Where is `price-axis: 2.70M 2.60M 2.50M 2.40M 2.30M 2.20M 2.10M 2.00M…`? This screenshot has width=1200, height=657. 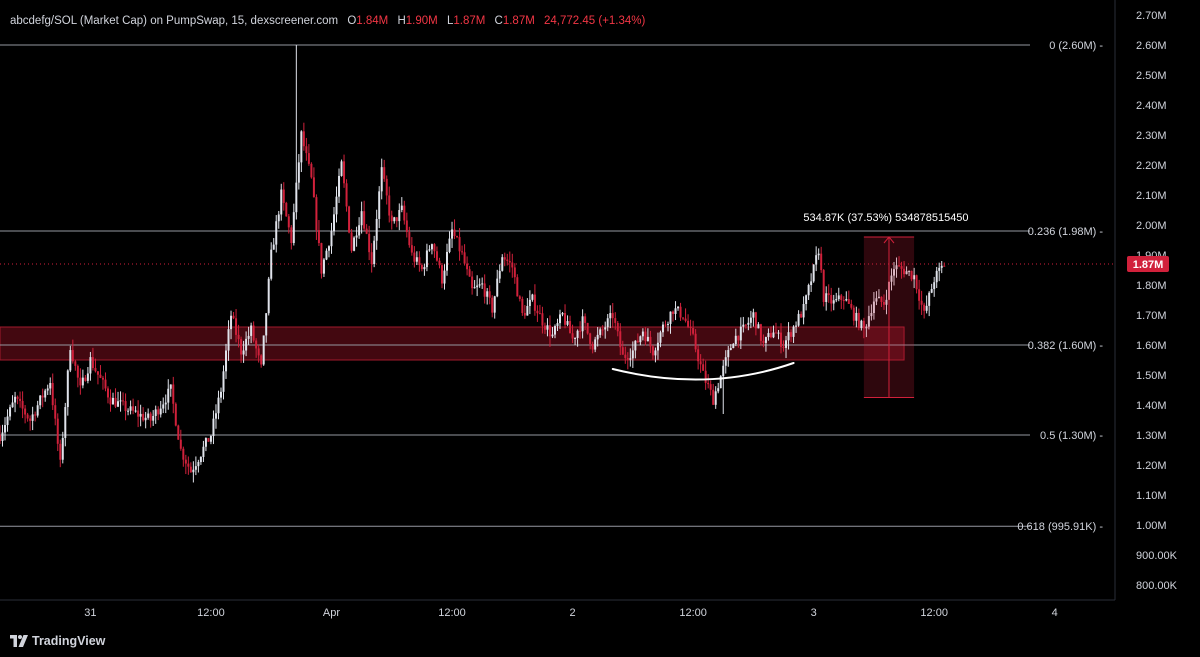
price-axis: 2.70M 2.60M 2.50M 2.40M 2.30M 2.20M 2.10M 2.00M… is located at coordinates (1152, 301).